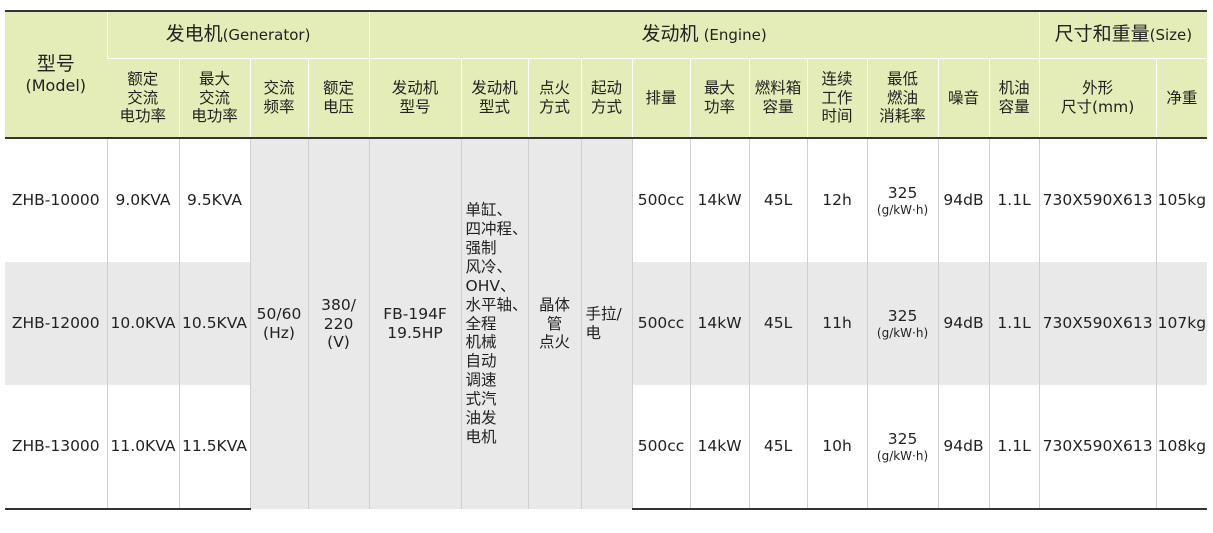 The height and width of the screenshot is (533, 1213). I want to click on column-header-line: 最低, so click(903, 78).